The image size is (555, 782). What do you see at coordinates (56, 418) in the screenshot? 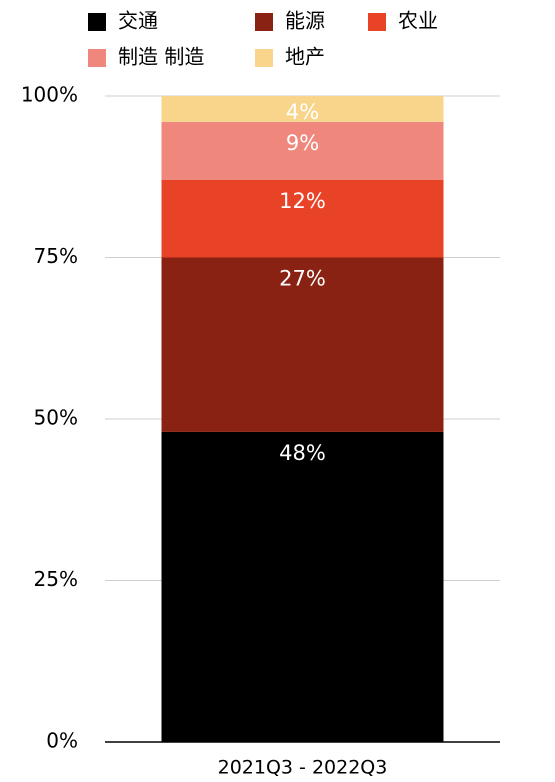
I see `y-tick-label: 50%` at bounding box center [56, 418].